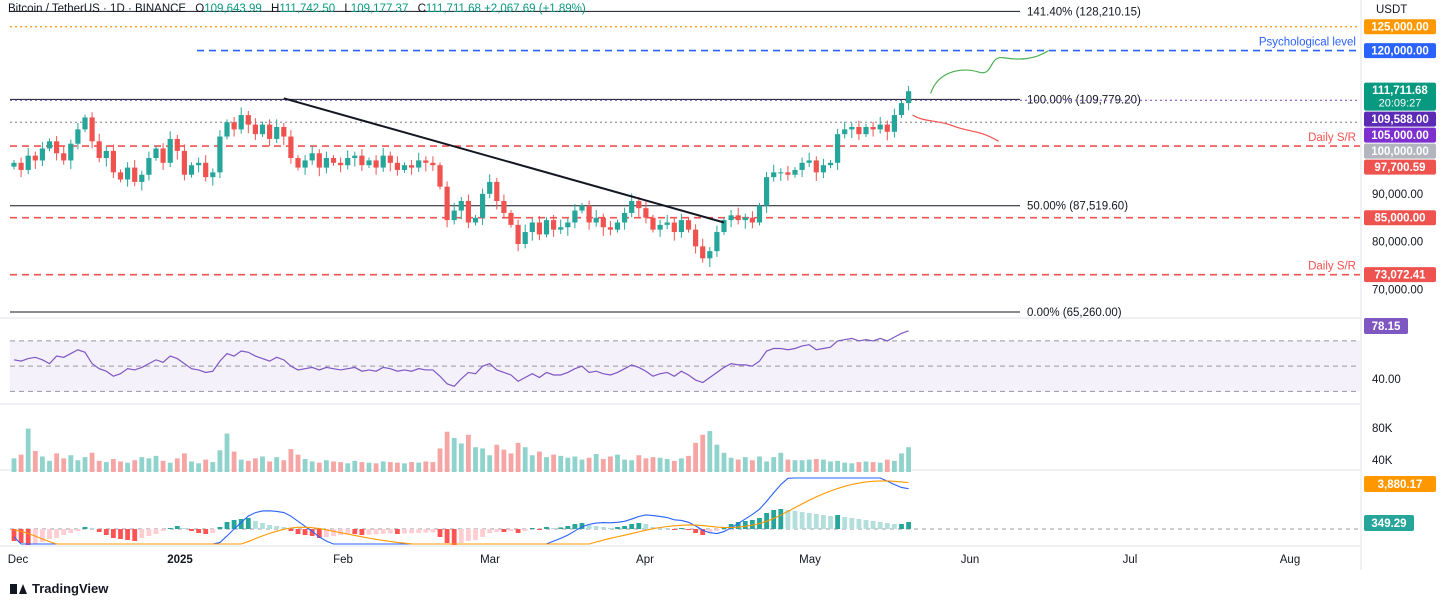 The height and width of the screenshot is (606, 1451). Describe the element at coordinates (70, 588) in the screenshot. I see `branding-text: TradingView` at that location.